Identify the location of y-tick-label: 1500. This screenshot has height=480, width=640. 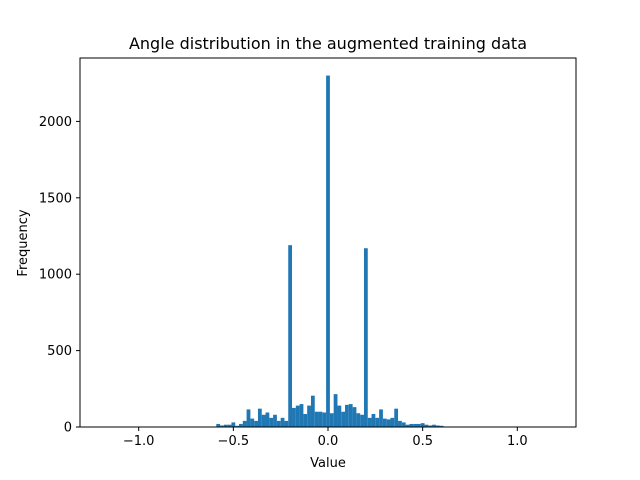
(55, 198).